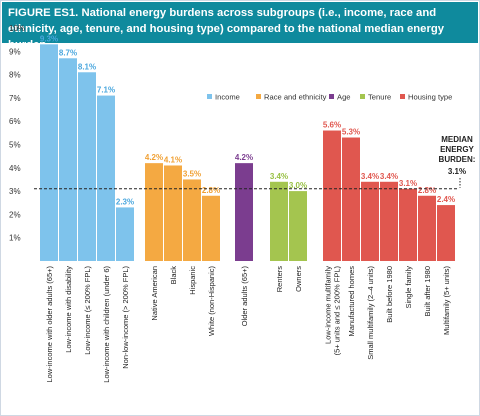 The image size is (480, 416). Describe the element at coordinates (68, 309) in the screenshot. I see `x-category-label: Low-income with disability` at that location.